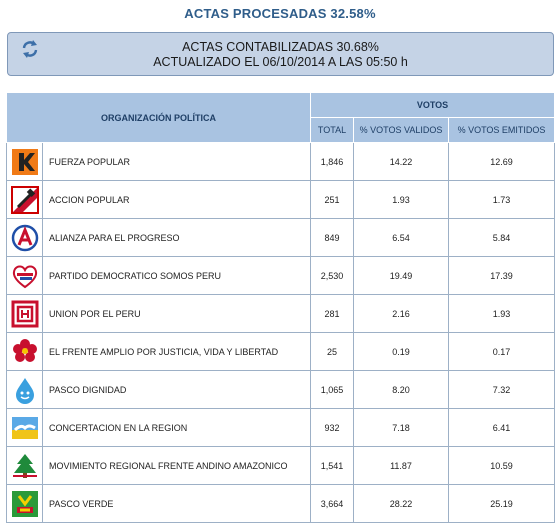 The width and height of the screenshot is (560, 528). I want to click on votes-validos: 1.93, so click(401, 199).